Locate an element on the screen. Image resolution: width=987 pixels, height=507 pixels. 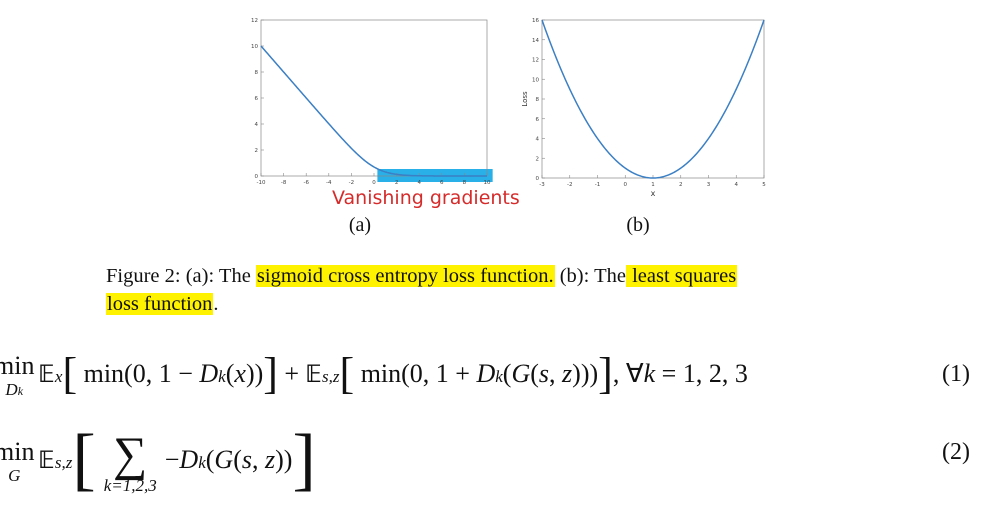
y-tick-label: 16 is located at coordinates (535, 21).